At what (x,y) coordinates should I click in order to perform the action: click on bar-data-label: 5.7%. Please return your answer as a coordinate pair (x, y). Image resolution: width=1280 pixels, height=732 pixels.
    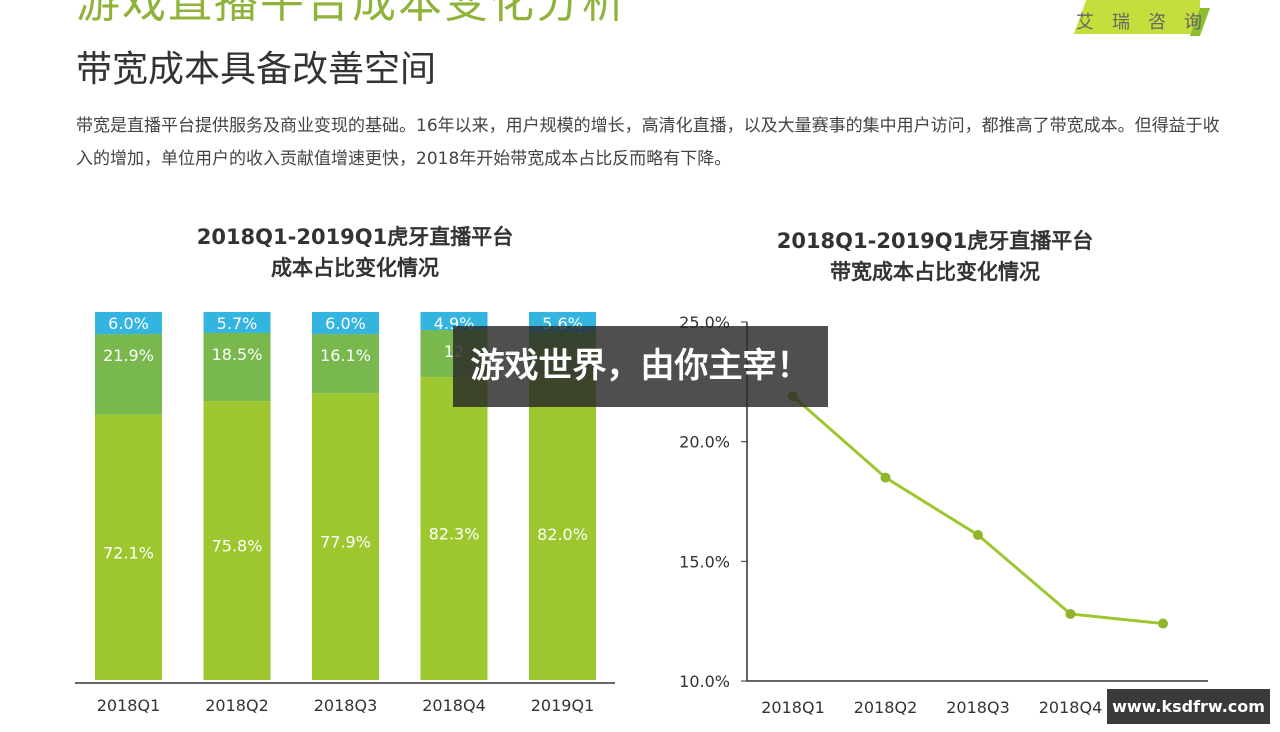
    Looking at the image, I should click on (237, 323).